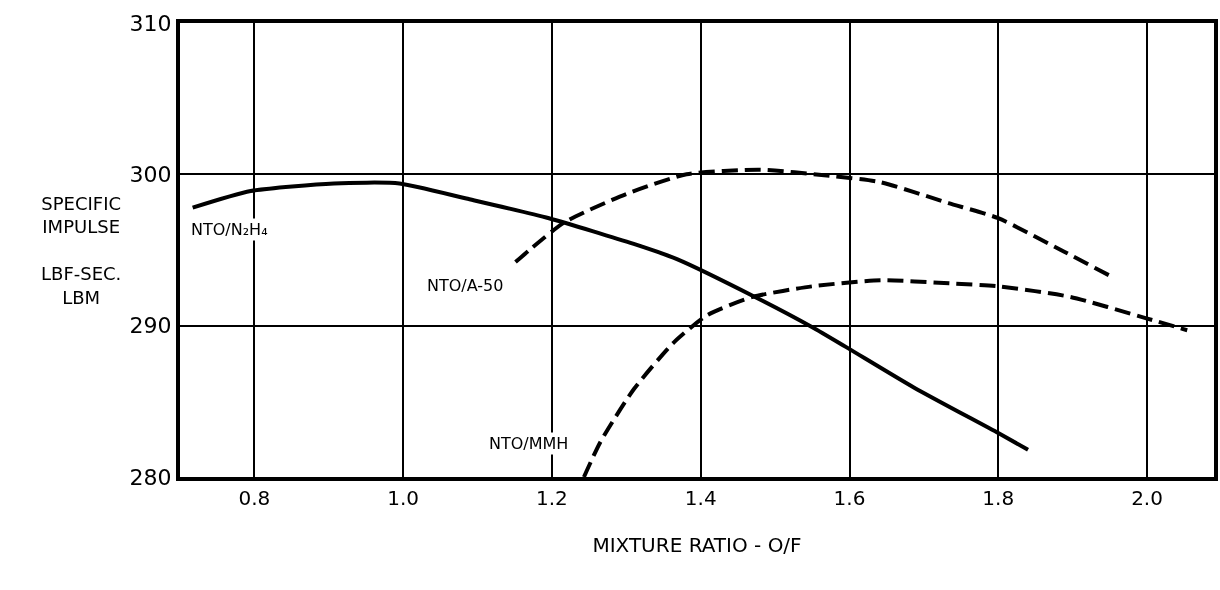 The height and width of the screenshot is (590, 1220). I want to click on y-tick-label: 290, so click(150, 326).